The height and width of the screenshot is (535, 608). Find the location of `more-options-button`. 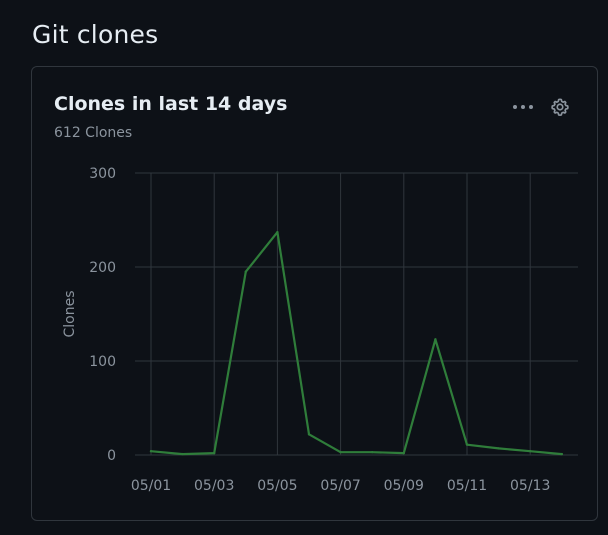

more-options-button is located at coordinates (523, 107).